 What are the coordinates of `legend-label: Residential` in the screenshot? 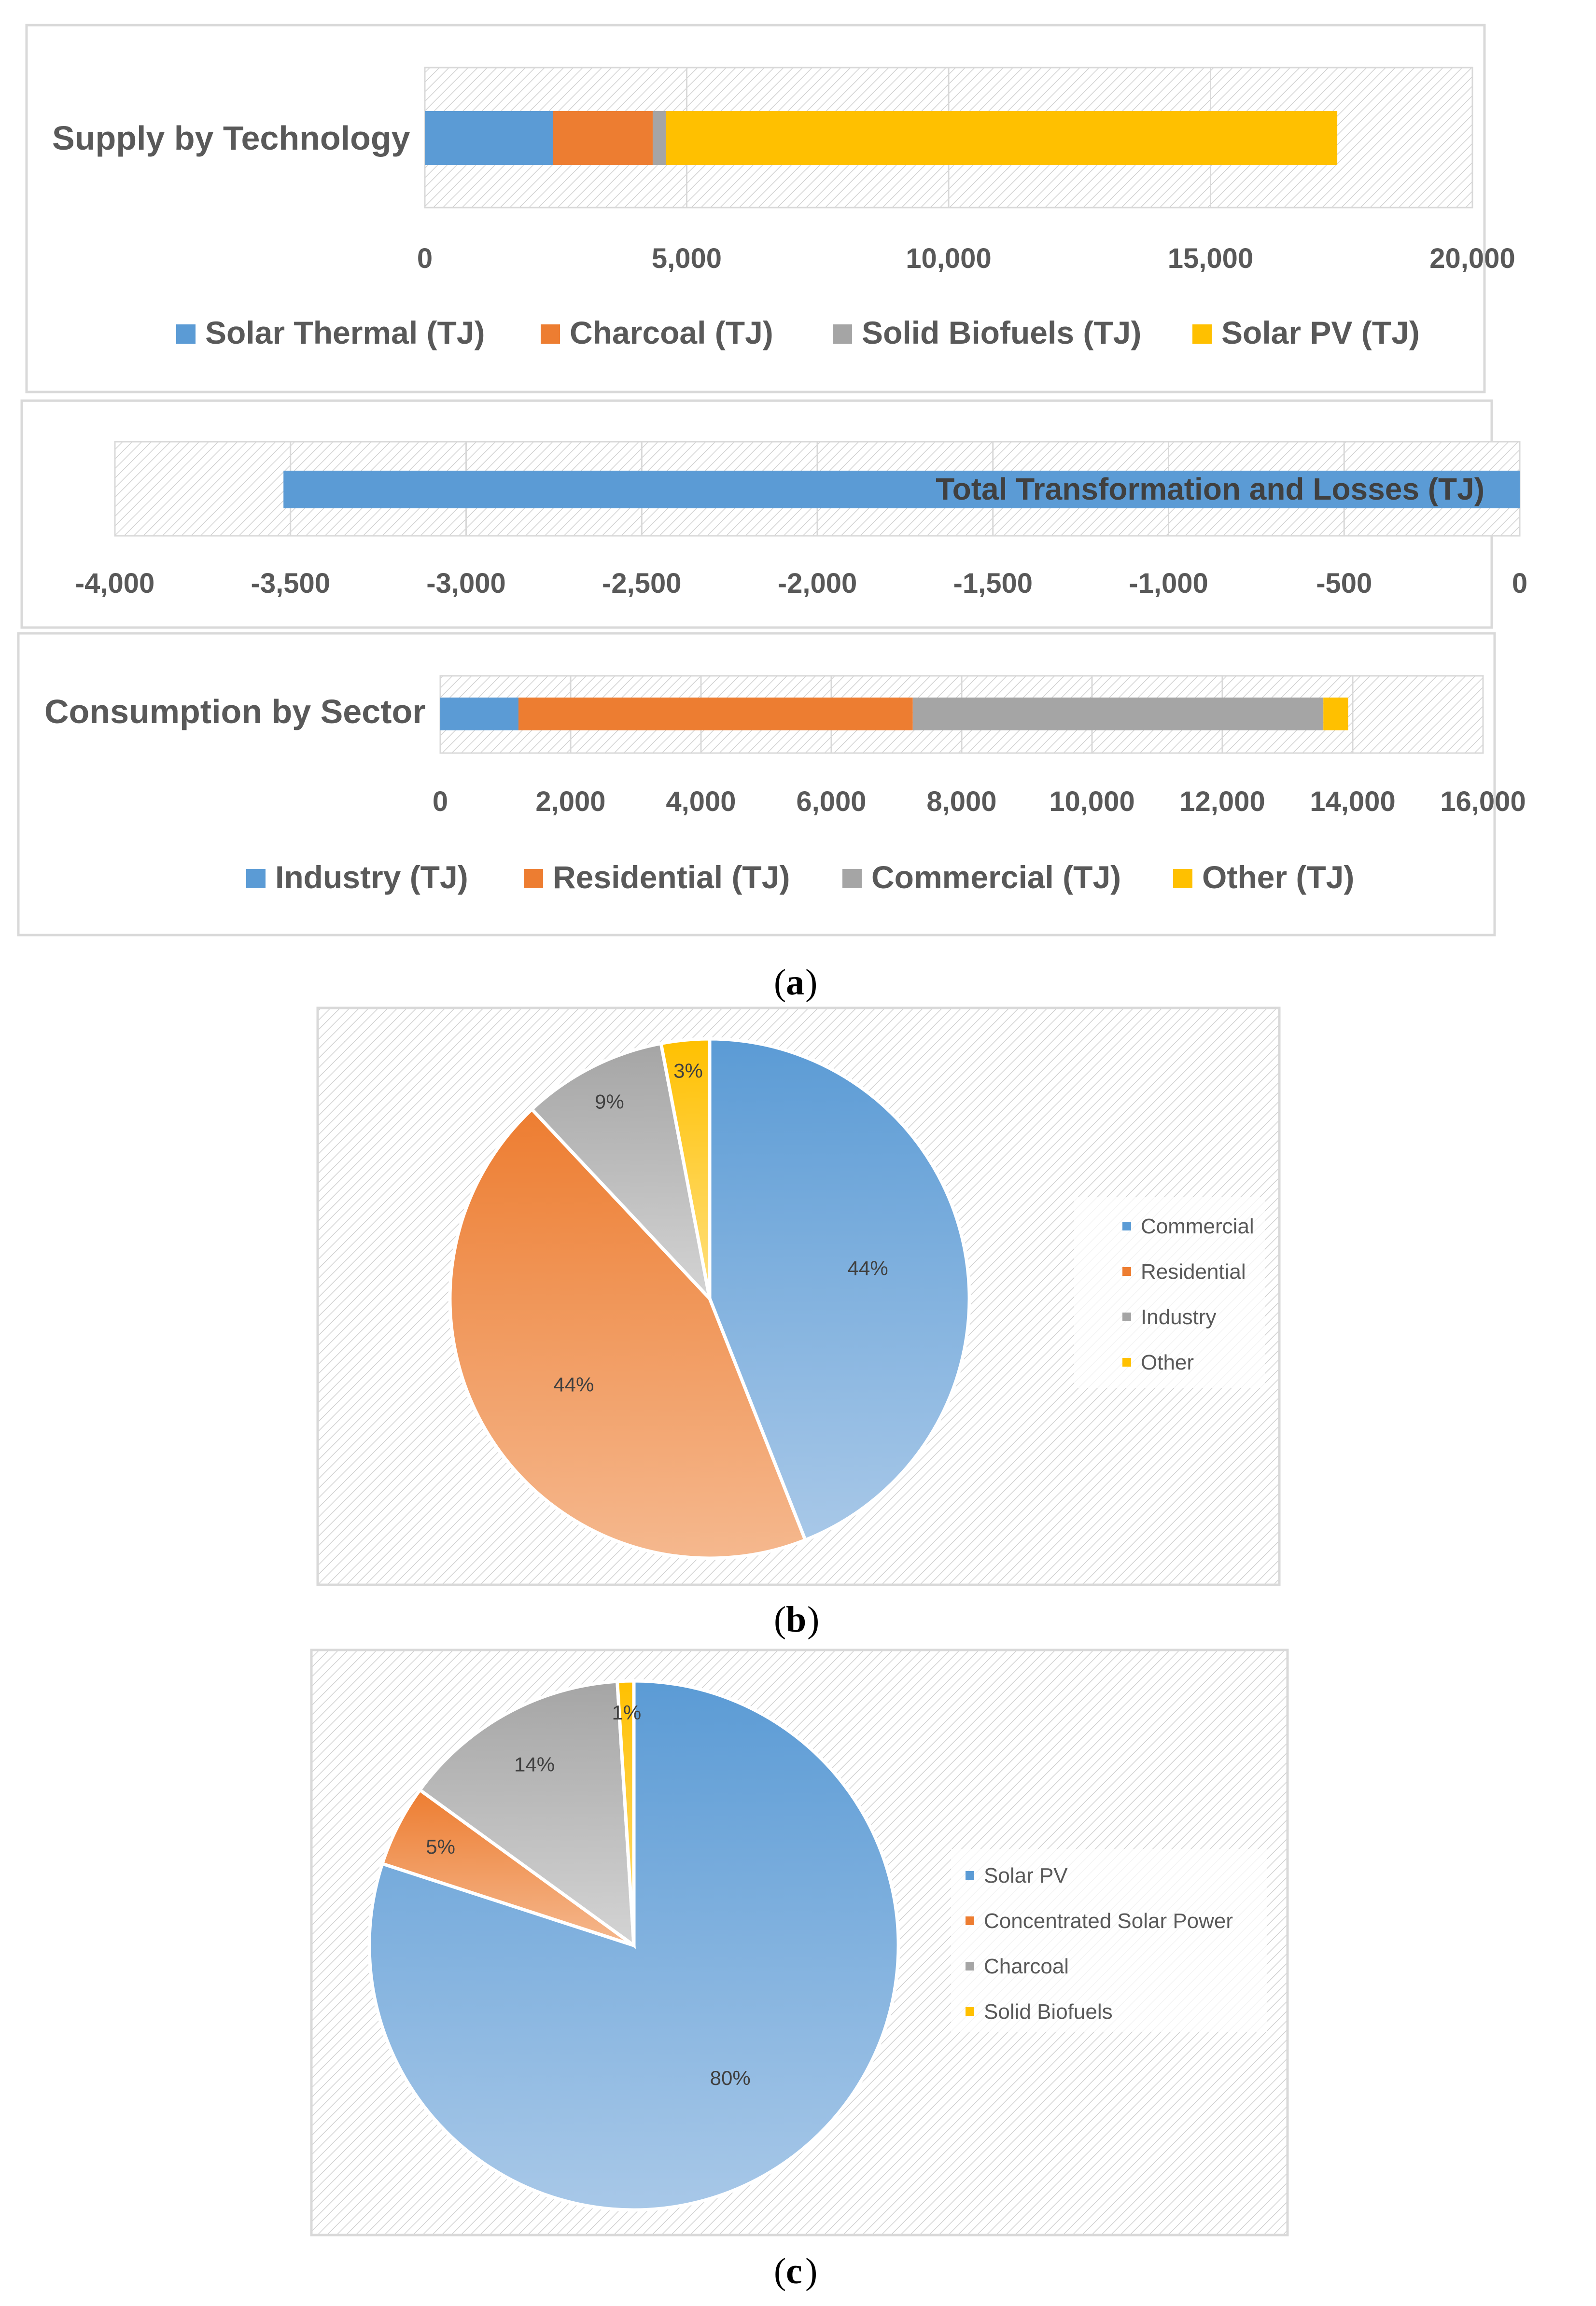 It's located at (1193, 1272).